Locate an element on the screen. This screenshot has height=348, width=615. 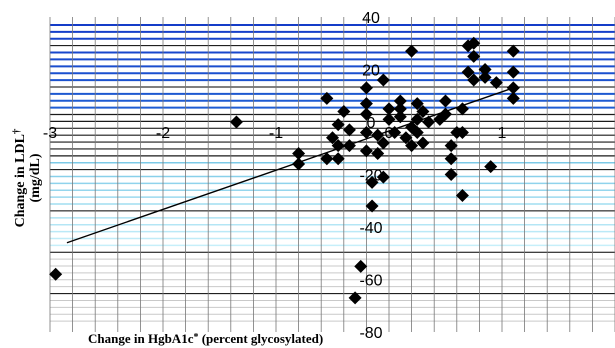
y-tick-labels: 40 20 0 -20 -40 -60 -80 is located at coordinates (370, 176).